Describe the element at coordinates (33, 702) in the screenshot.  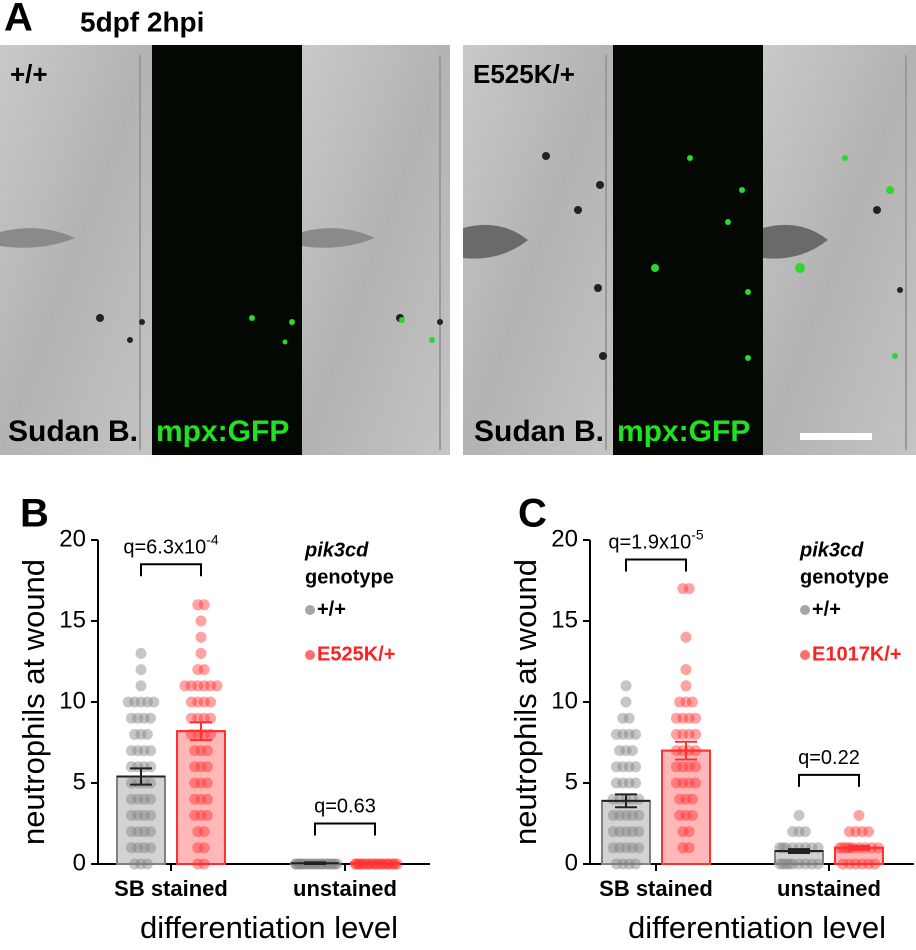
I see `y-axis-label: neutrophils at wound` at that location.